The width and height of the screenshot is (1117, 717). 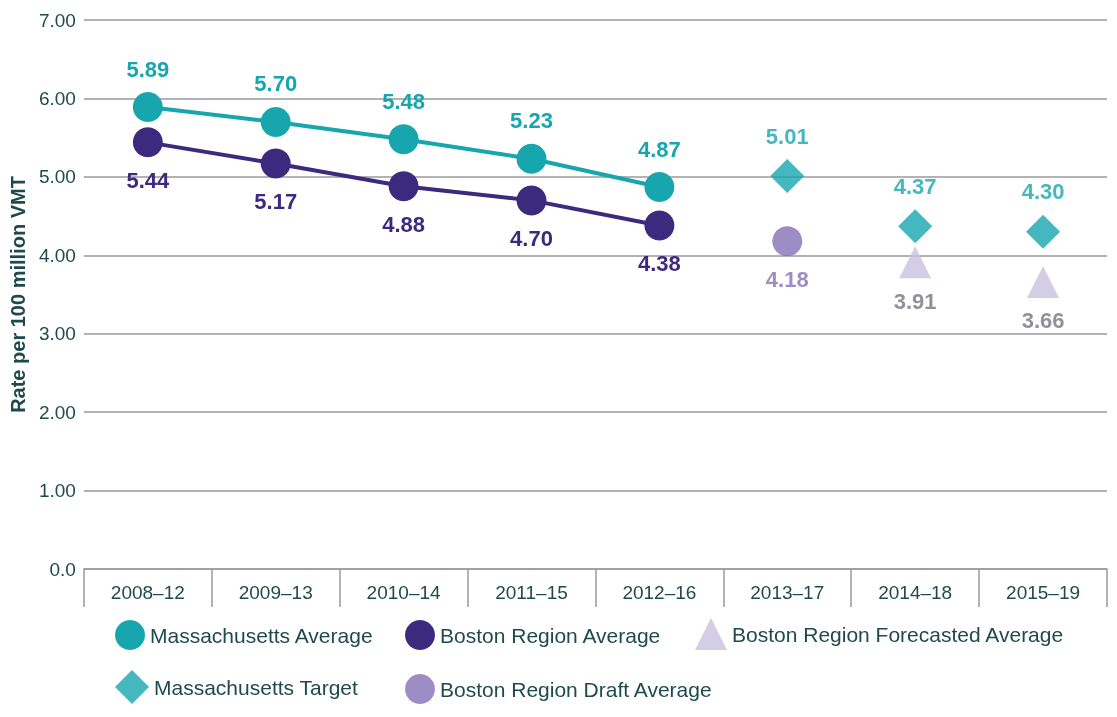 What do you see at coordinates (404, 224) in the screenshot?
I see `data-label: 4.88` at bounding box center [404, 224].